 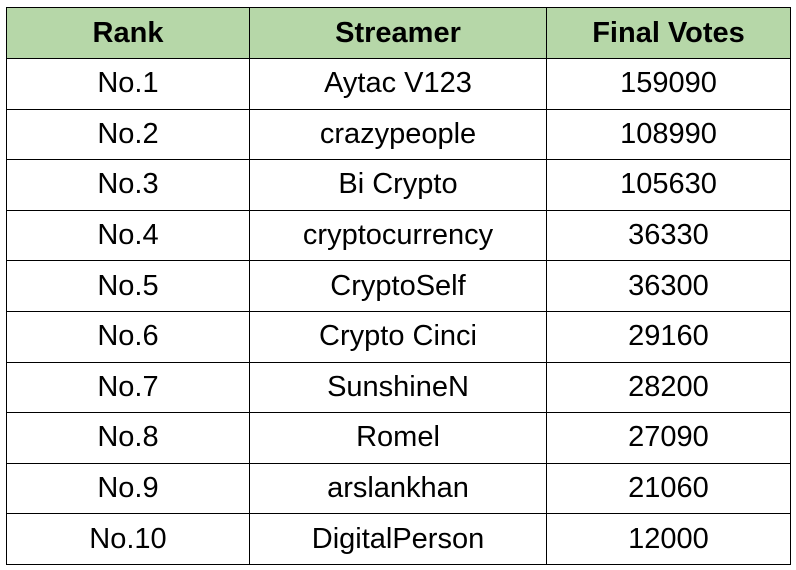 I want to click on rank-cell: No.10, so click(x=128, y=539).